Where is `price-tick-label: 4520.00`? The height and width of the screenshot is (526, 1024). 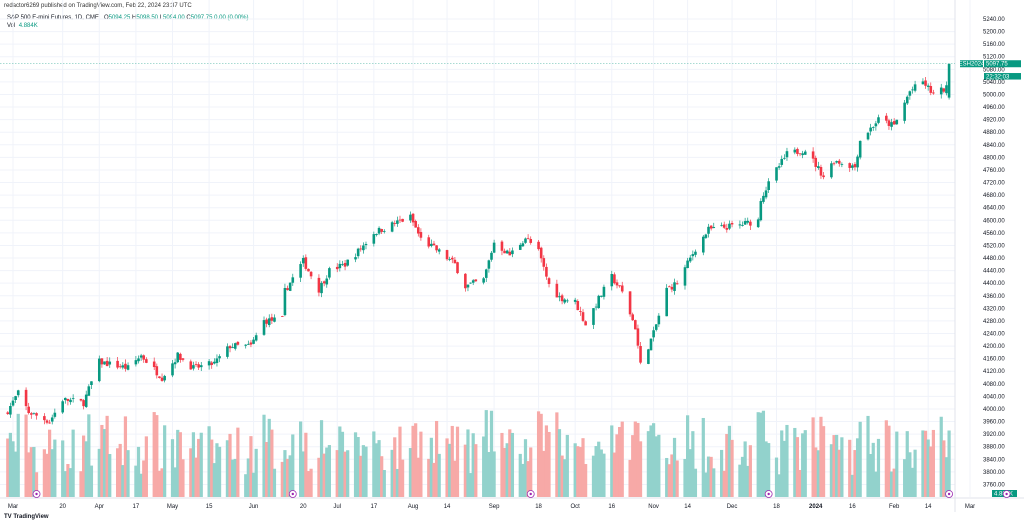 price-tick-label: 4520.00 is located at coordinates (994, 246).